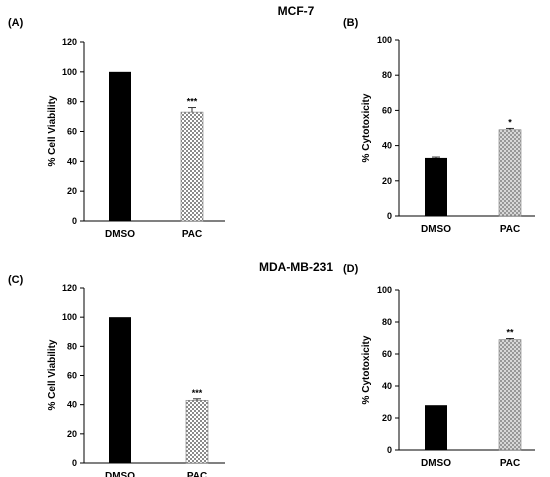 Image resolution: width=550 pixels, height=477 pixels. What do you see at coordinates (16, 23) in the screenshot?
I see `panel-label: (A)` at bounding box center [16, 23].